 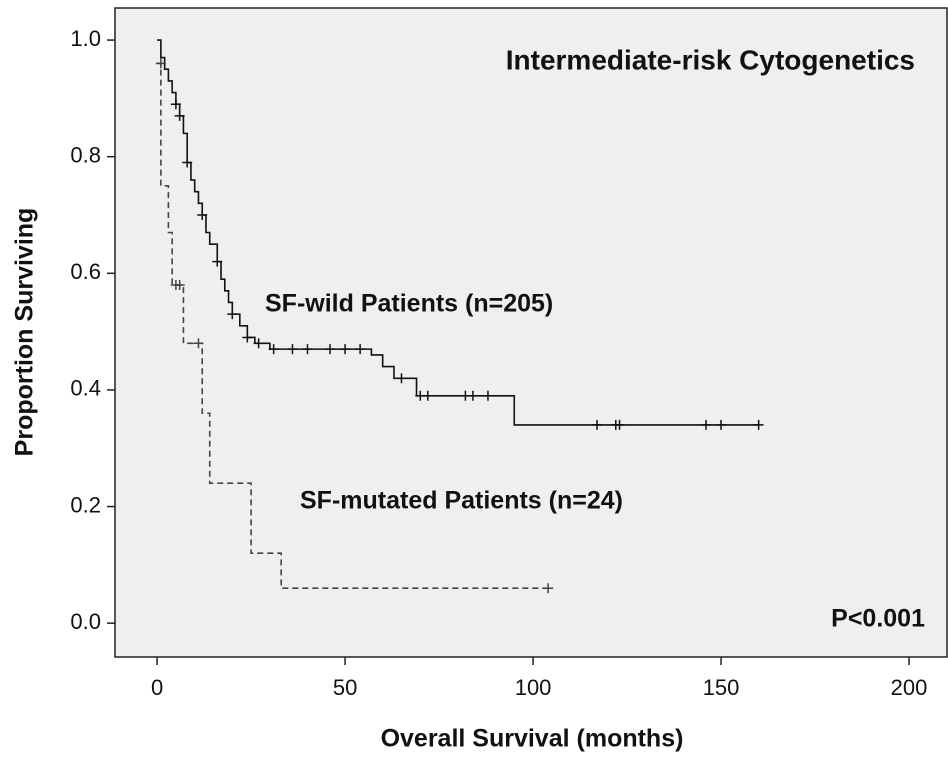 I want to click on chart-title: Intermediate-risk Cytogenetics, so click(x=710, y=59).